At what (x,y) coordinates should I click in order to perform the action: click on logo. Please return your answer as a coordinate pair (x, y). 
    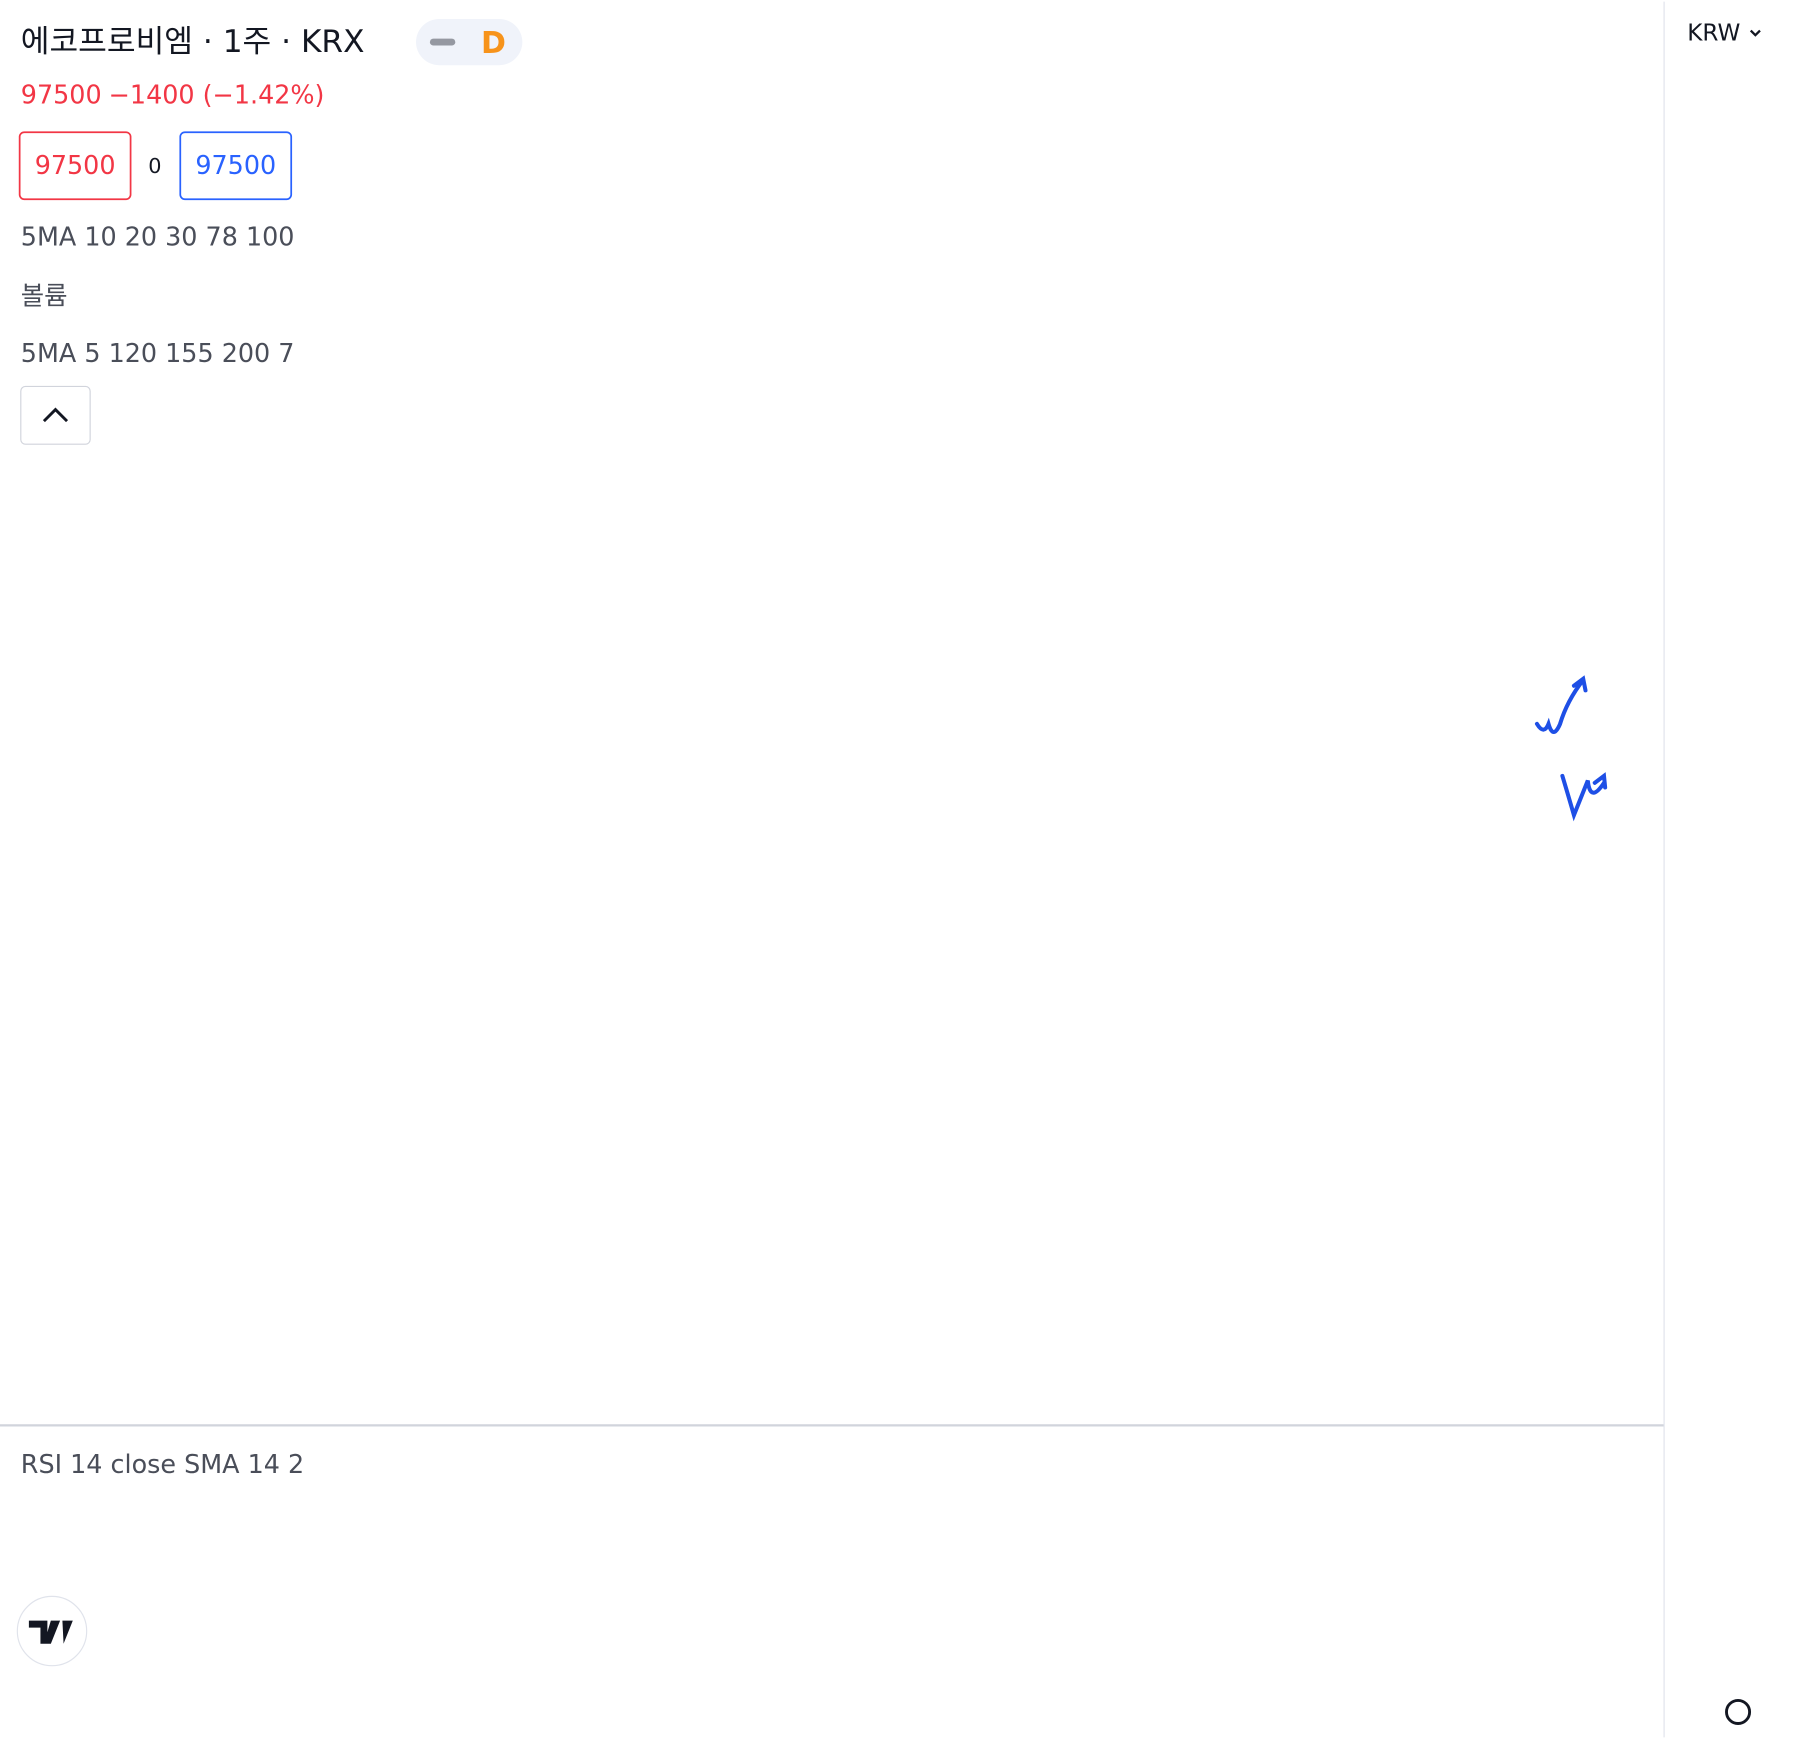
    Looking at the image, I should click on (50, 1632).